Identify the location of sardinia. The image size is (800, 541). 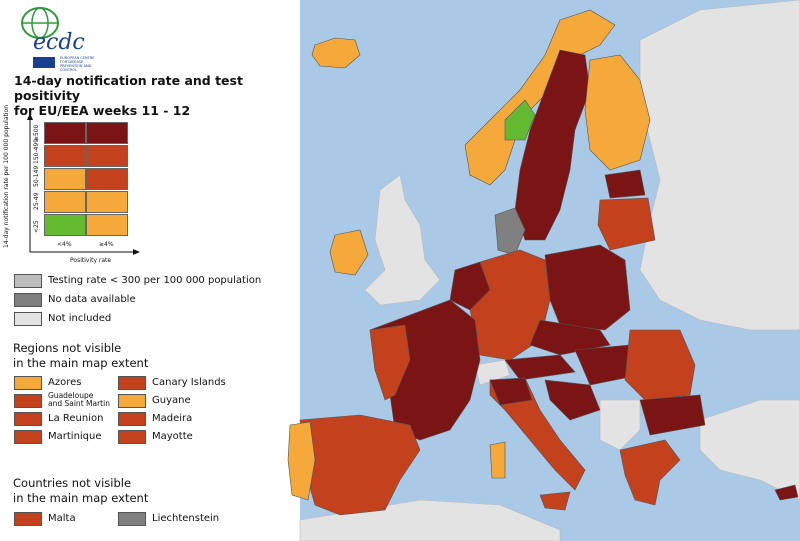
(497, 460).